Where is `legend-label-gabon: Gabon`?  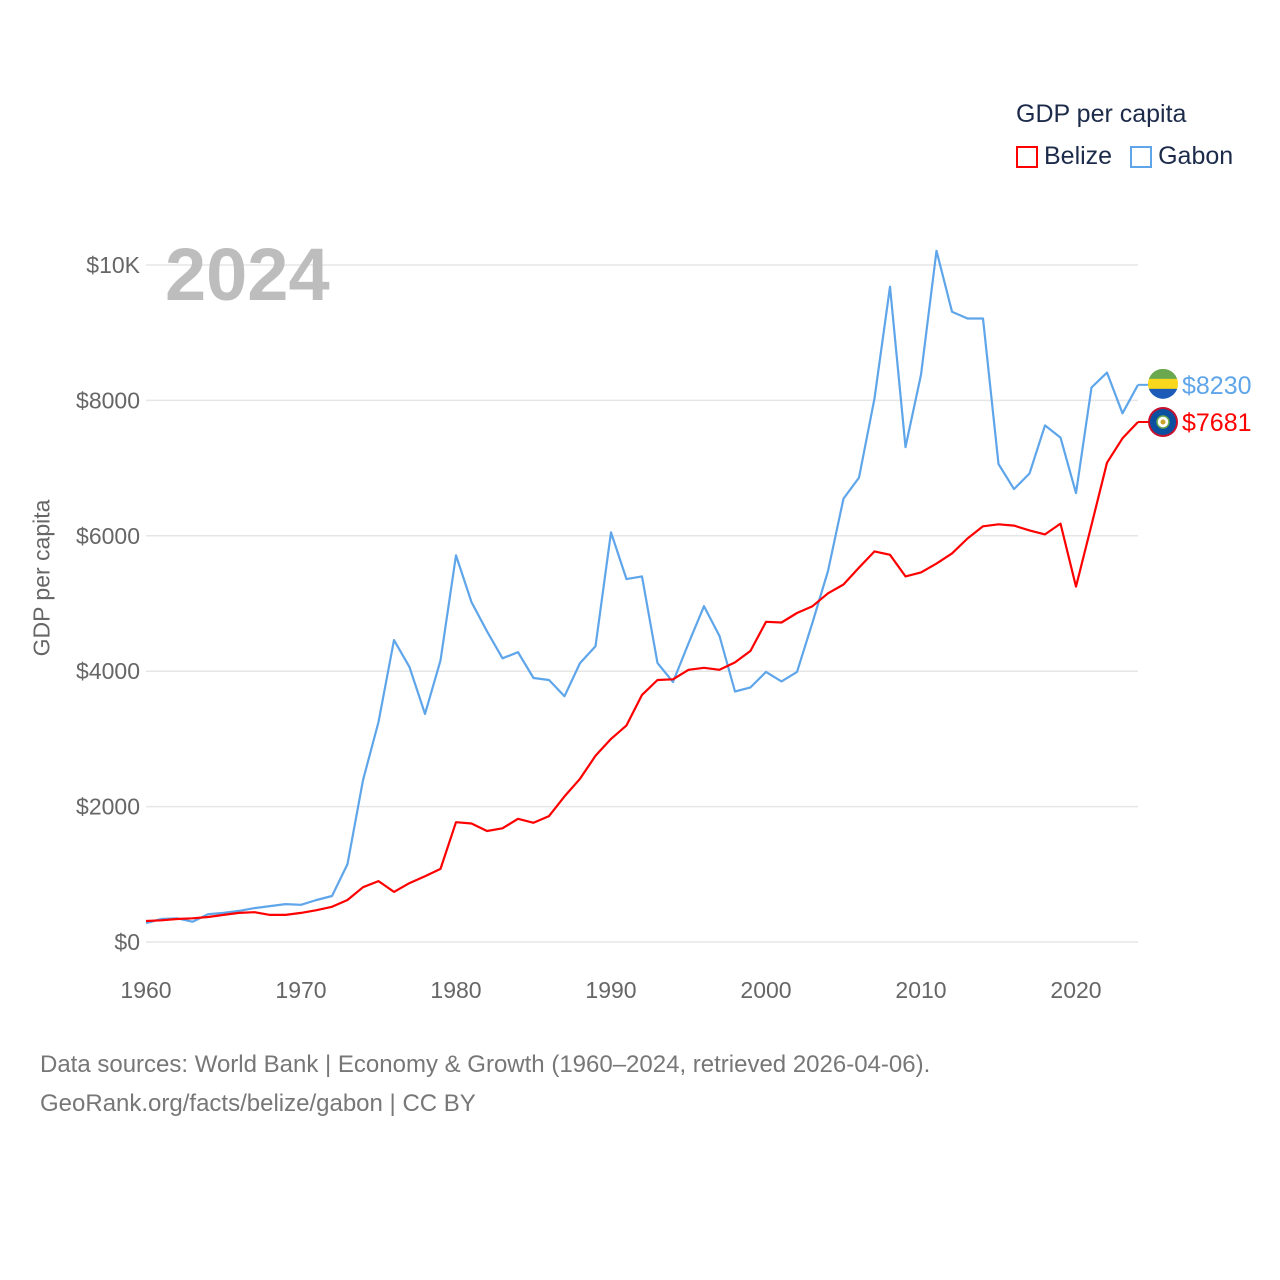 legend-label-gabon: Gabon is located at coordinates (1196, 156).